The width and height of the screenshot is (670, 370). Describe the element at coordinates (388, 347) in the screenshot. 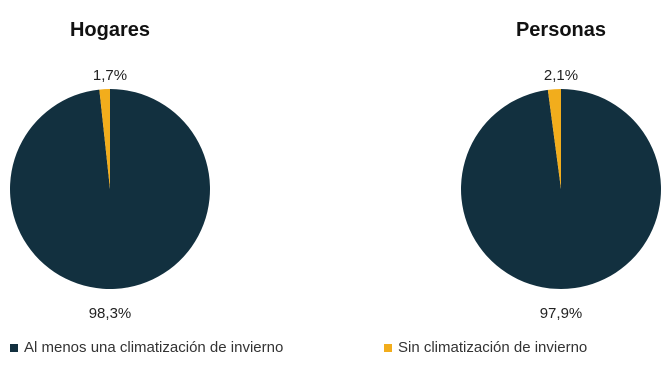

I see `legend-swatch-without-heating` at that location.